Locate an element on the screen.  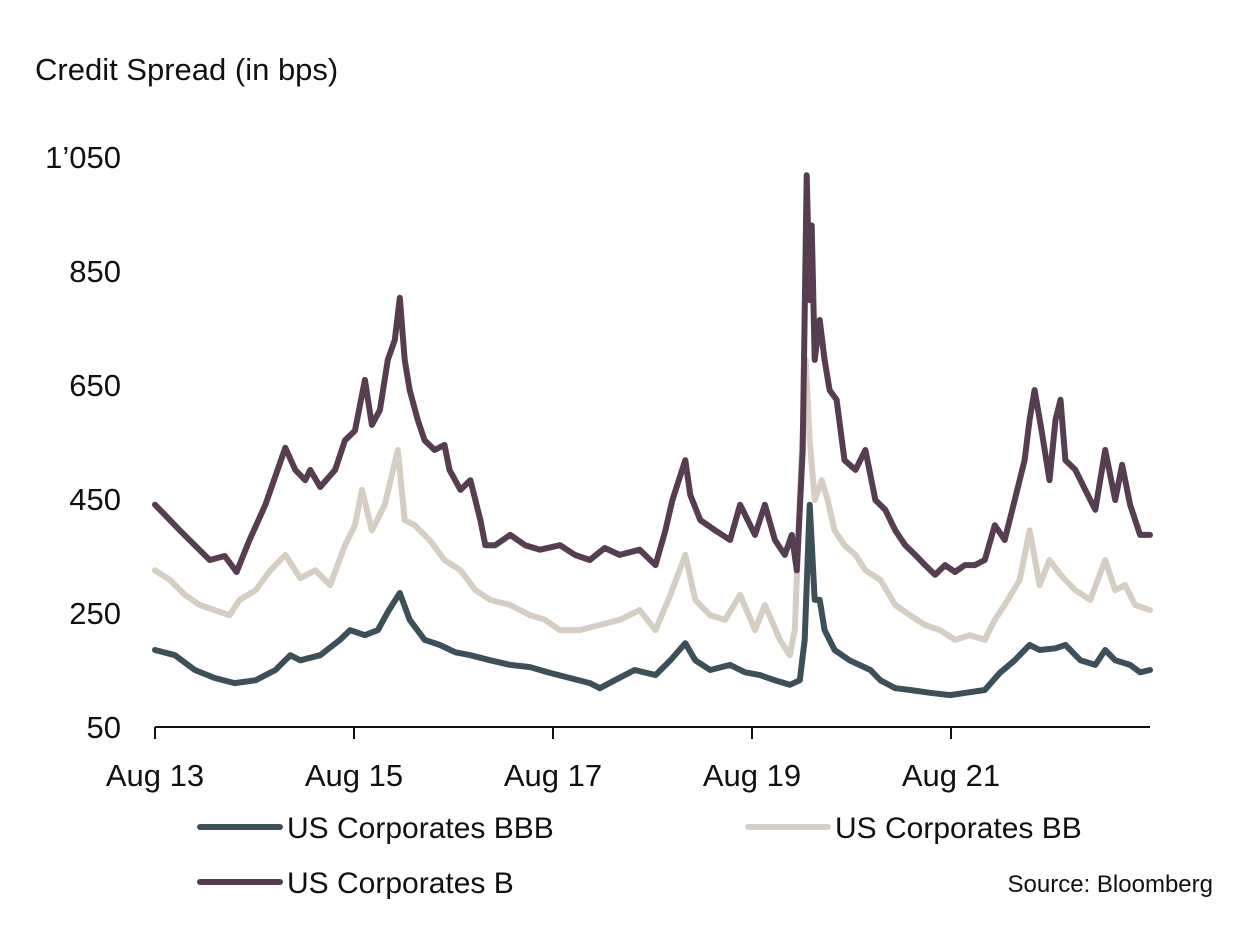
legend-item-bb: US Corporates BB is located at coordinates (913, 828).